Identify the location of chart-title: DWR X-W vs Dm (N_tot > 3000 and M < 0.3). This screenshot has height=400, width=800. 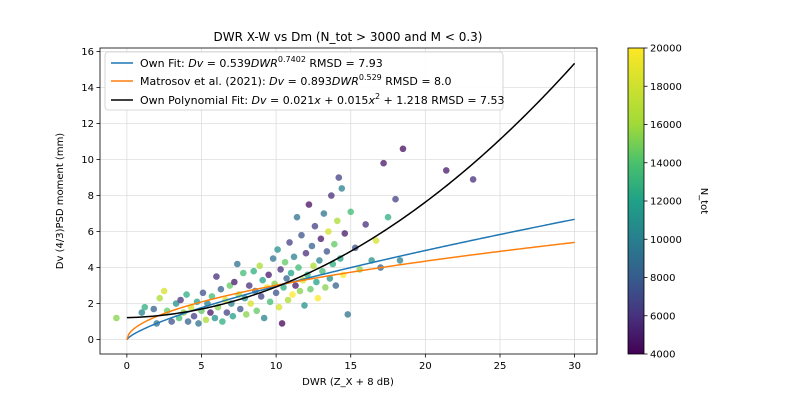
(348, 37).